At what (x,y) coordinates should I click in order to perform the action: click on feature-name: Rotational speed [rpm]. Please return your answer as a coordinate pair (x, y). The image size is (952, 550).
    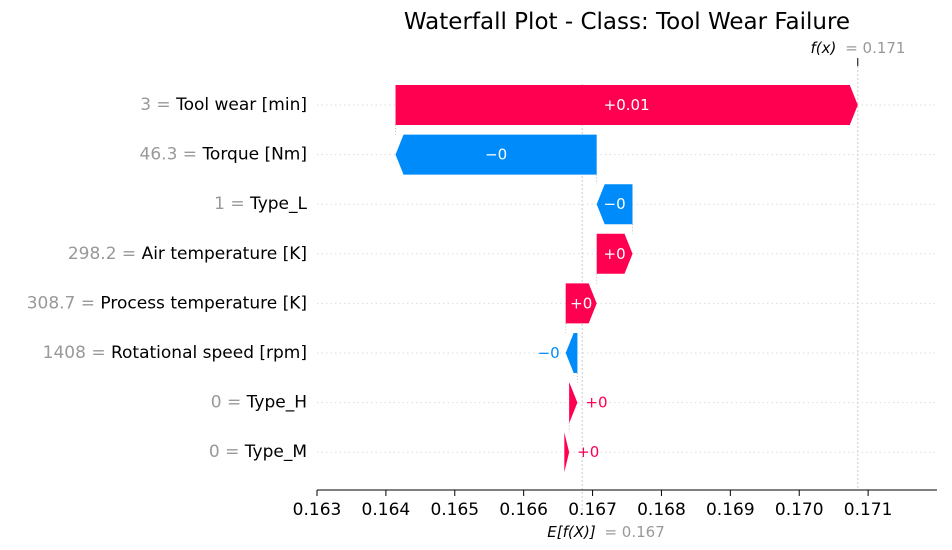
    Looking at the image, I should click on (209, 353).